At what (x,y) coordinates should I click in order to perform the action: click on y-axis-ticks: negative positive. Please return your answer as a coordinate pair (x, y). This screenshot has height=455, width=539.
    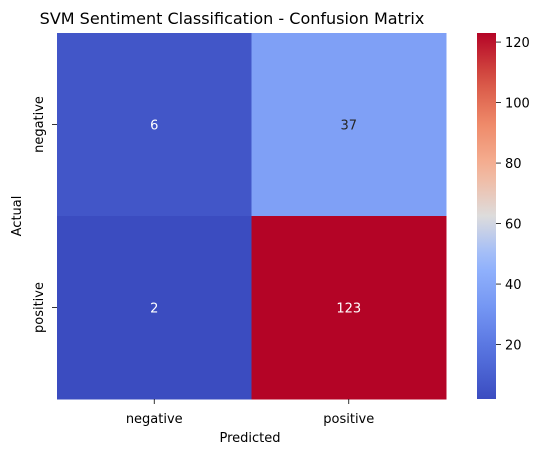
    Looking at the image, I should click on (44, 214).